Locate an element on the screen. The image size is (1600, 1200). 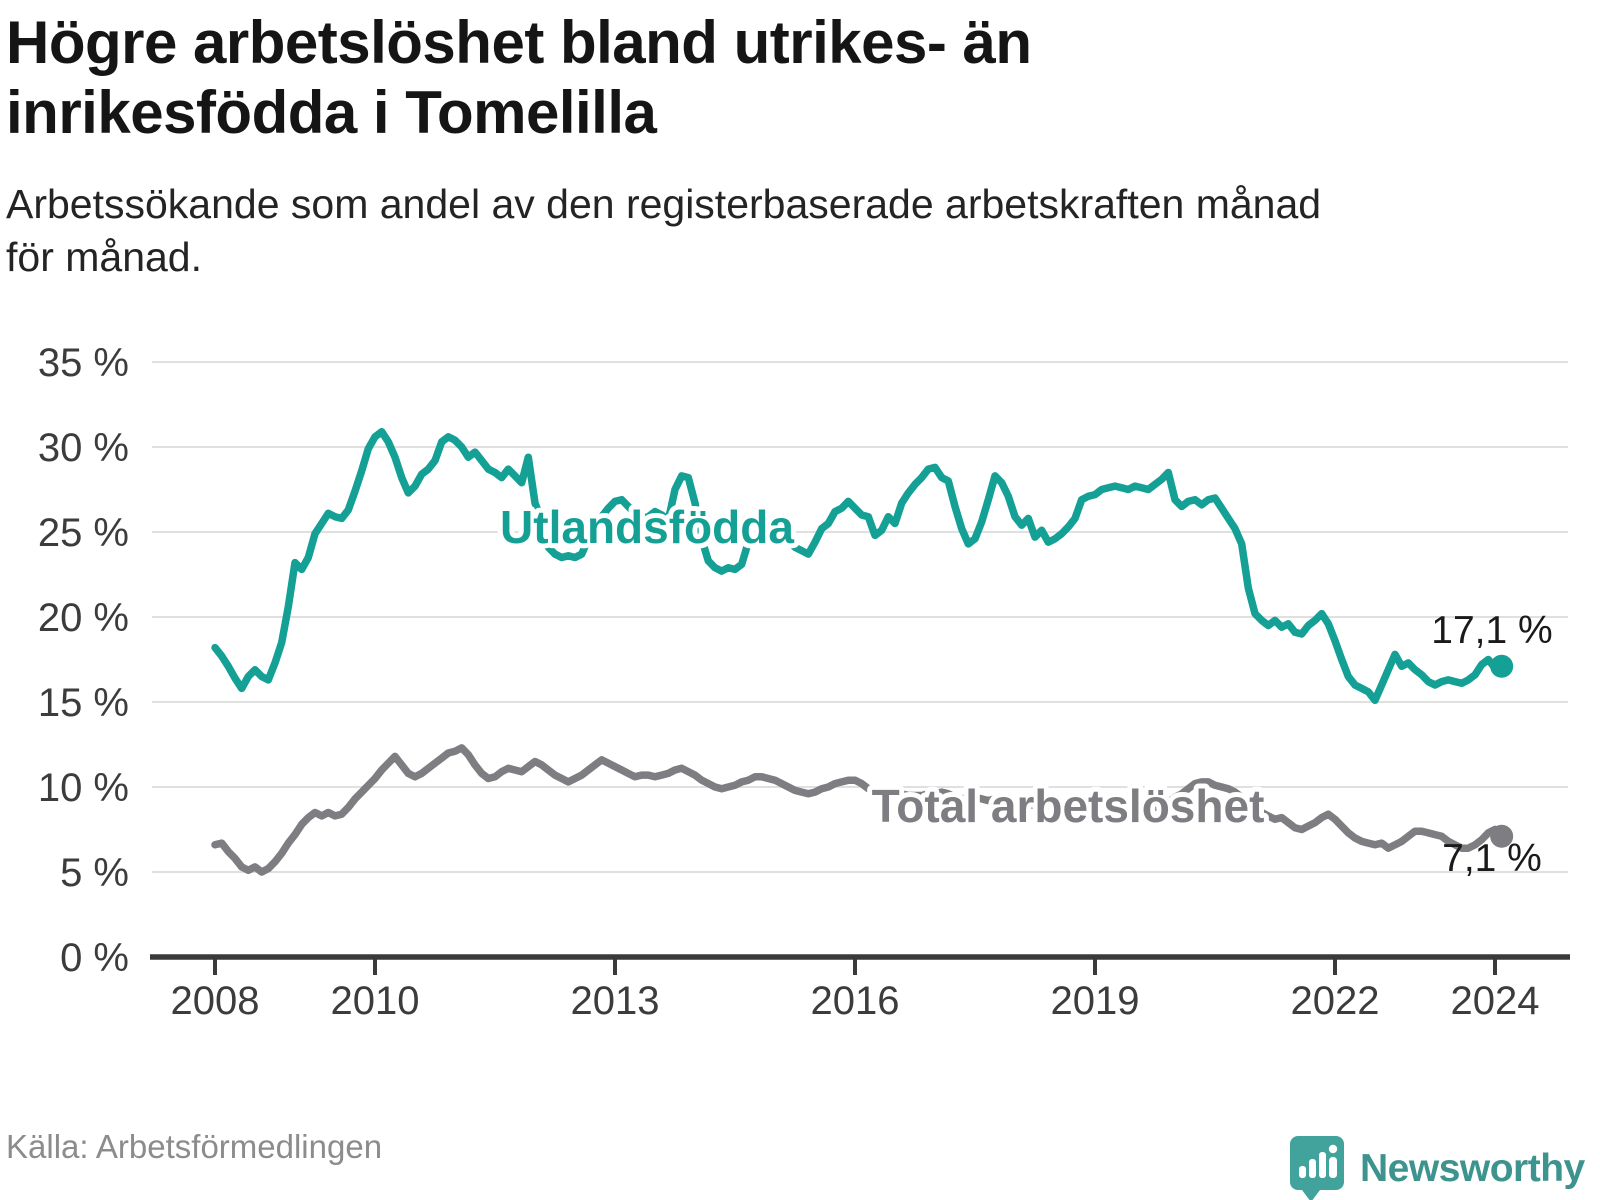
x-tick-label: 2008 is located at coordinates (215, 1001).